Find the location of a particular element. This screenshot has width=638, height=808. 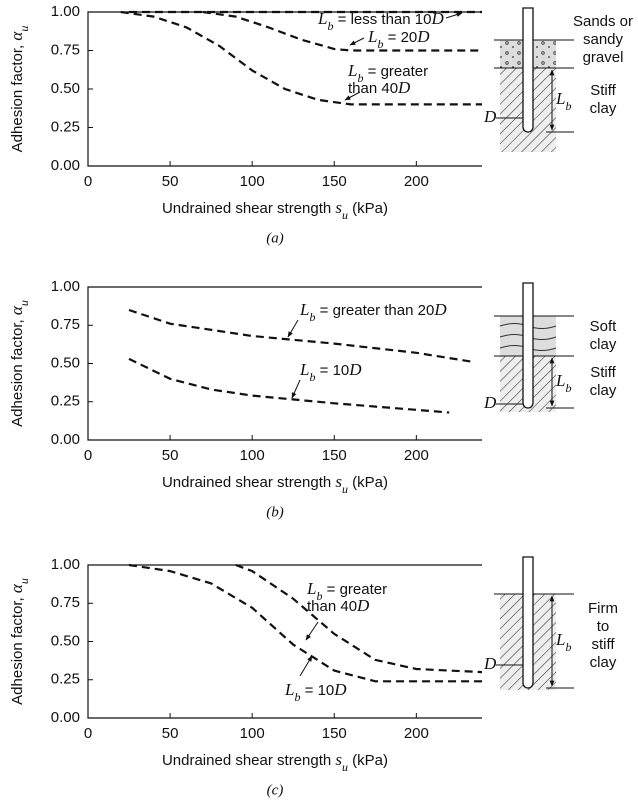

caption: (b) is located at coordinates (275, 512).